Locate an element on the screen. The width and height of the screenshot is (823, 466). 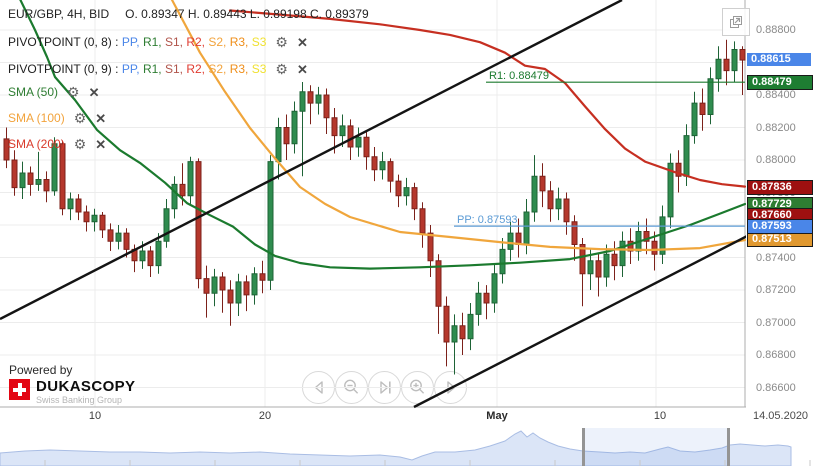
brand-name: DUKASCOPY is located at coordinates (86, 386).